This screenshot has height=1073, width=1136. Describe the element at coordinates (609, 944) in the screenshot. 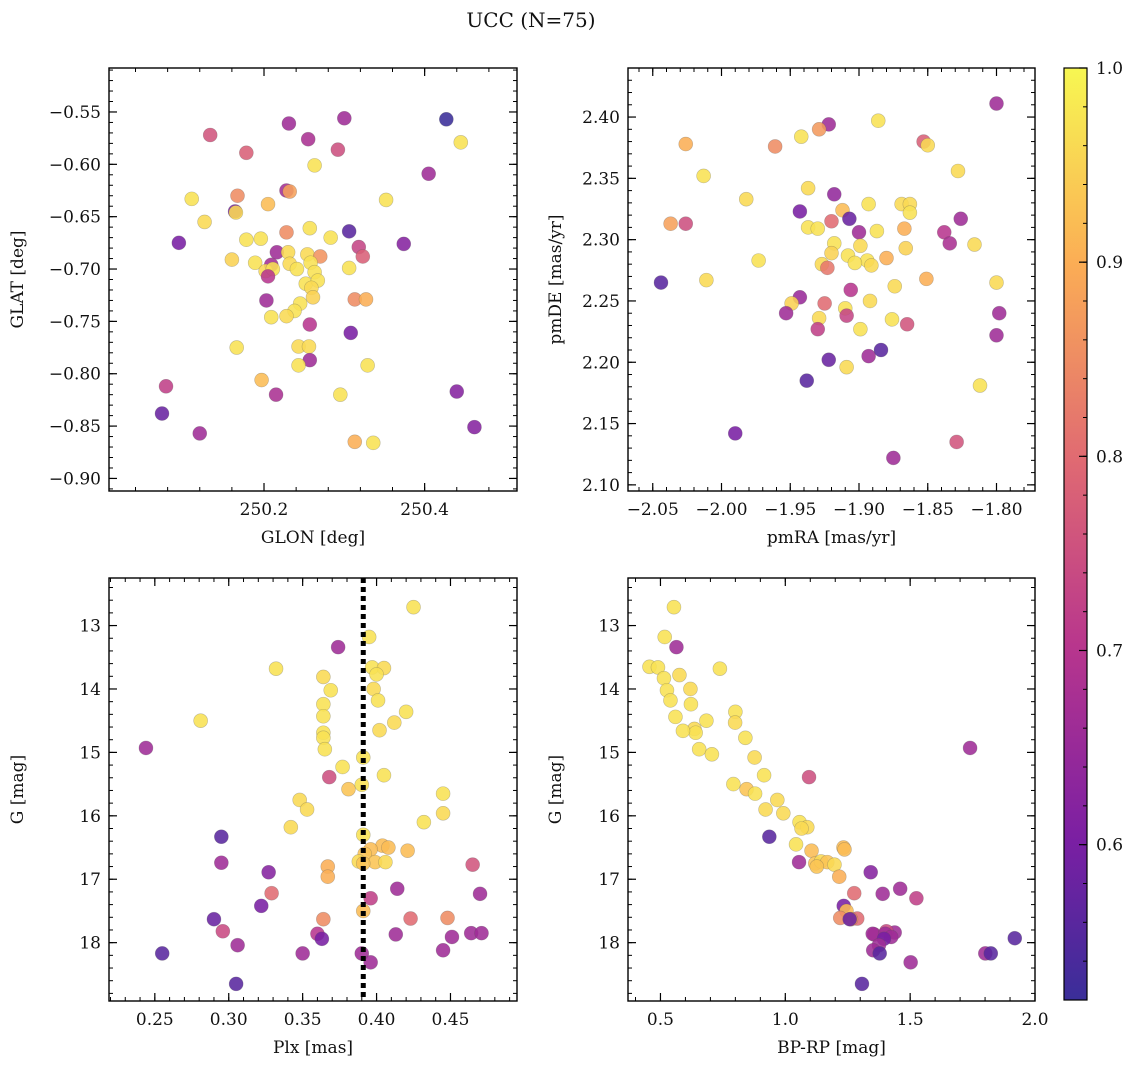

I see `y-tick-label: 18` at that location.